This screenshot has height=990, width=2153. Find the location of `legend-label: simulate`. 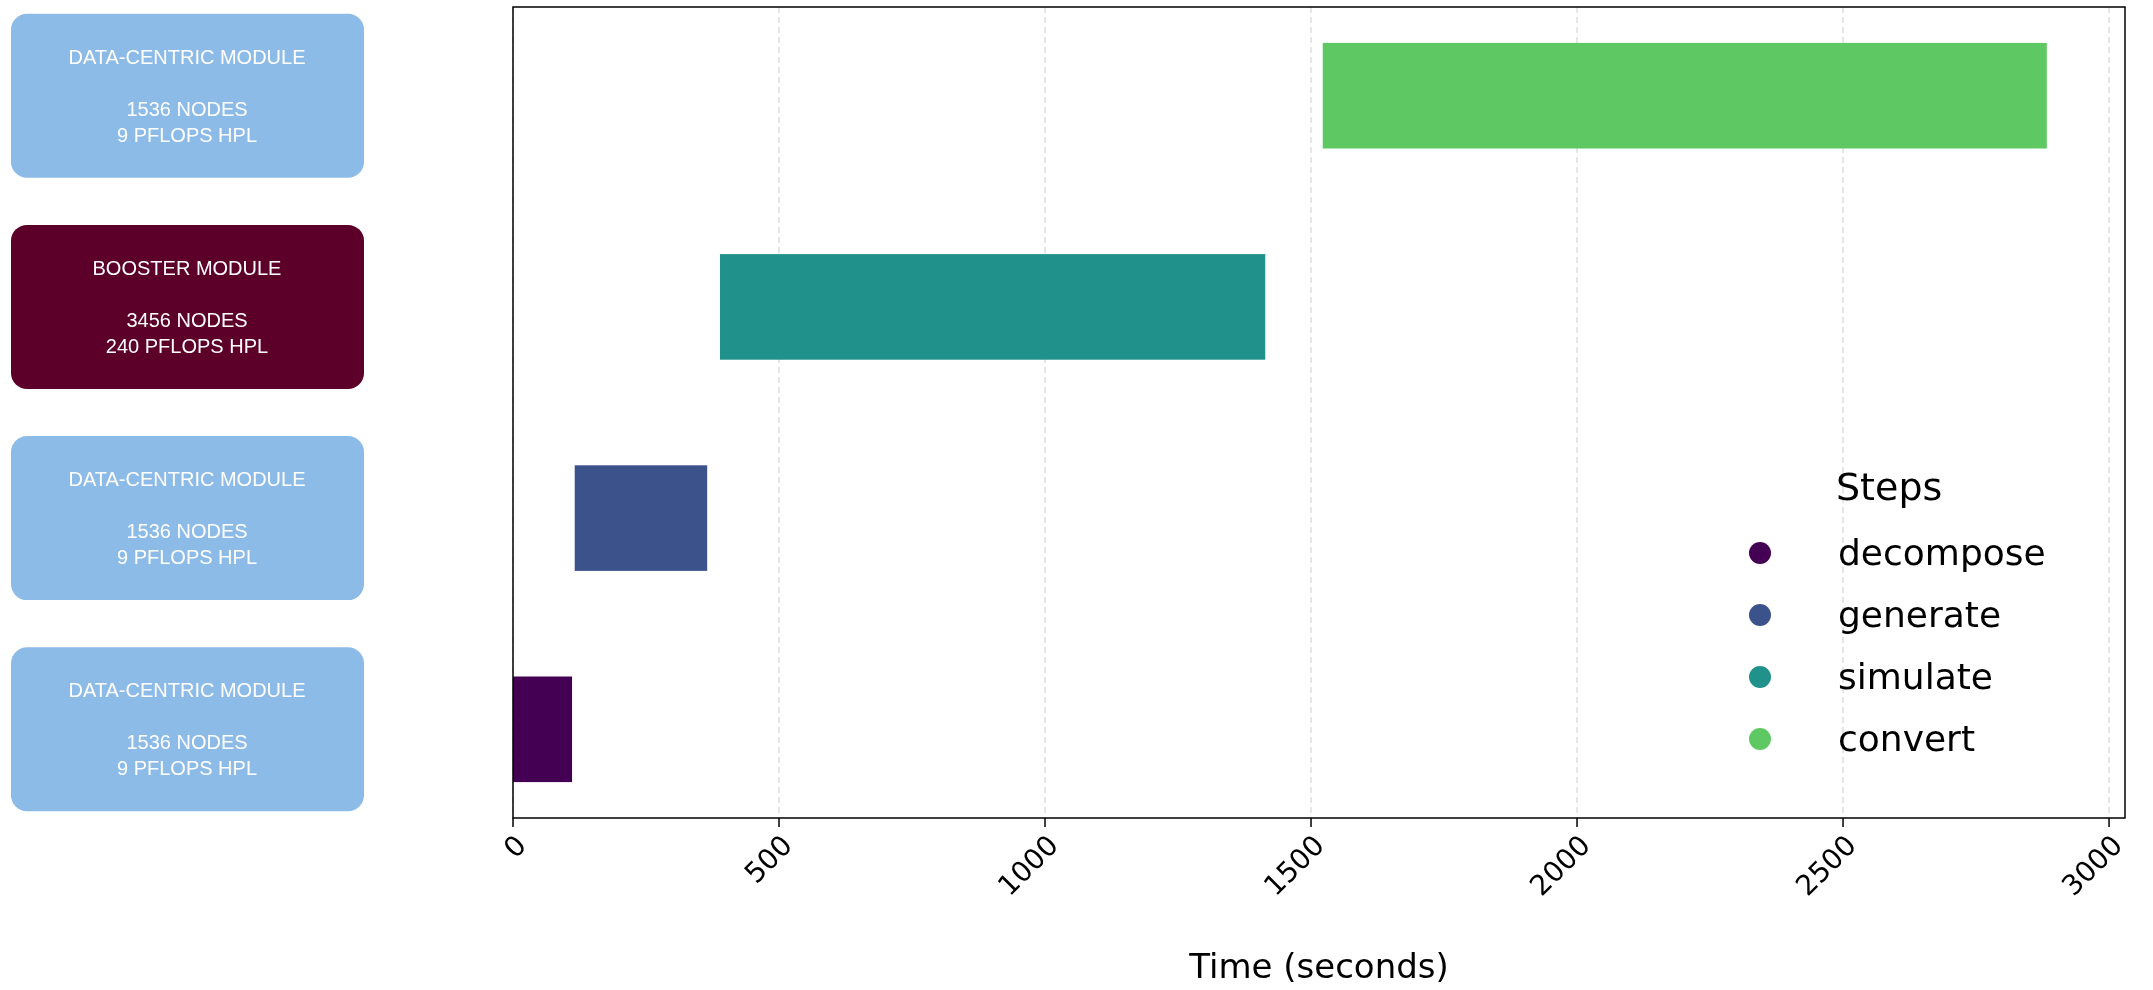

legend-label: simulate is located at coordinates (1915, 676).